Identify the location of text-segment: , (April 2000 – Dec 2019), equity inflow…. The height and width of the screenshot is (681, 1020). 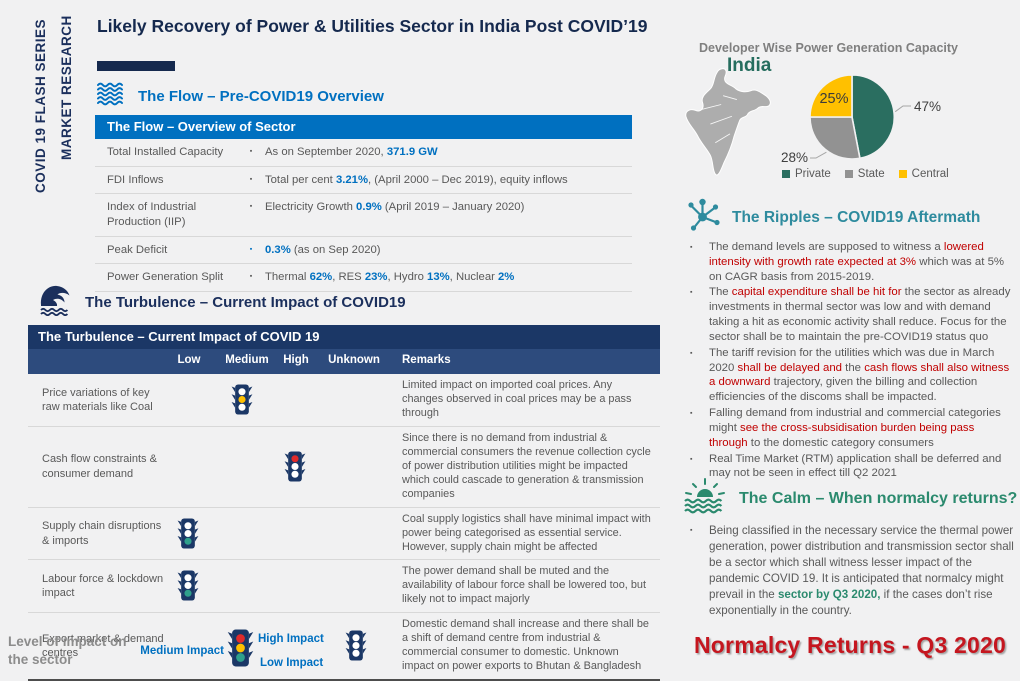
(468, 179).